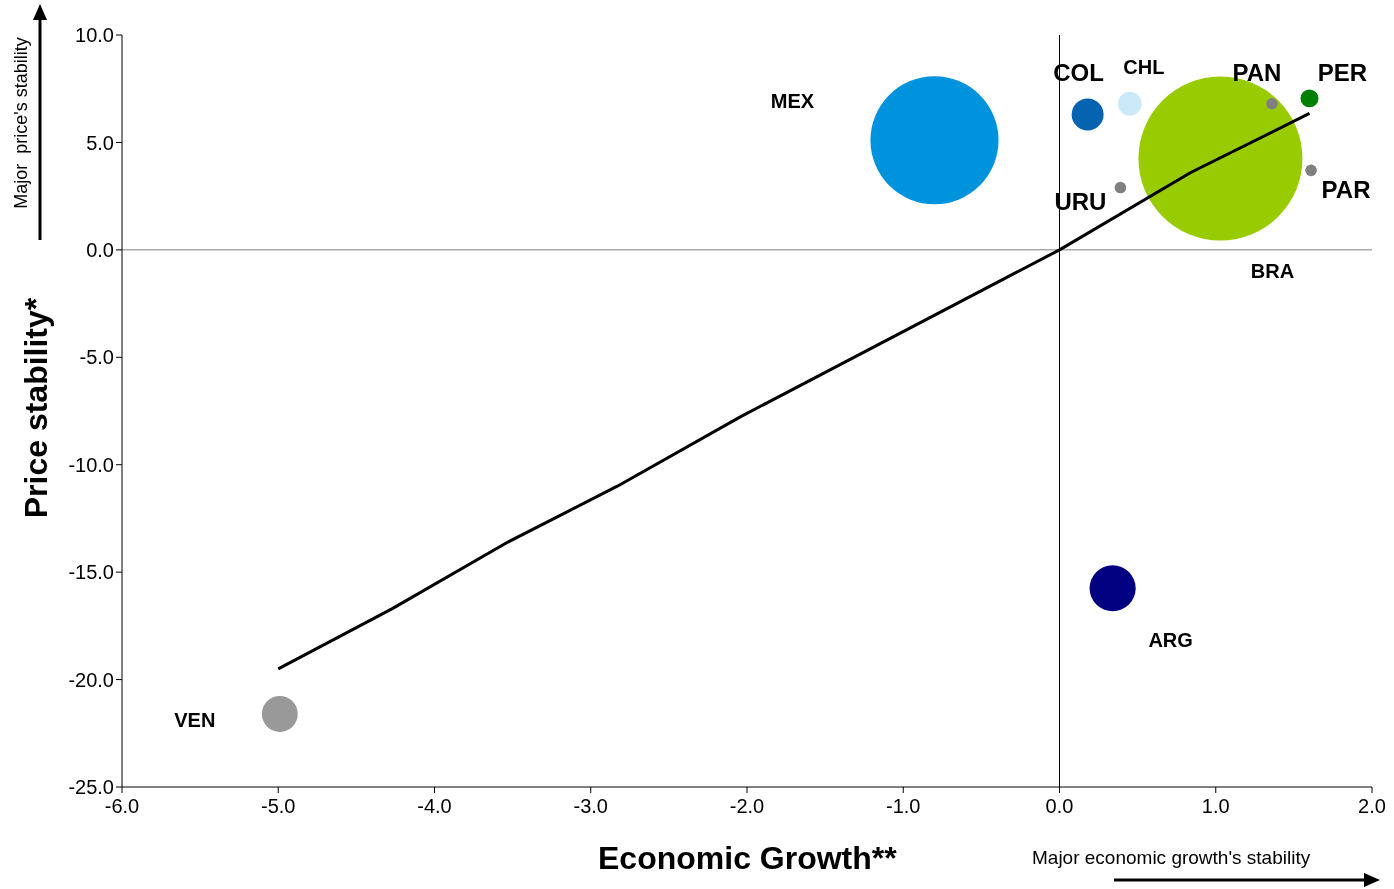 The height and width of the screenshot is (889, 1394). What do you see at coordinates (792, 101) in the screenshot?
I see `text: MEX` at bounding box center [792, 101].